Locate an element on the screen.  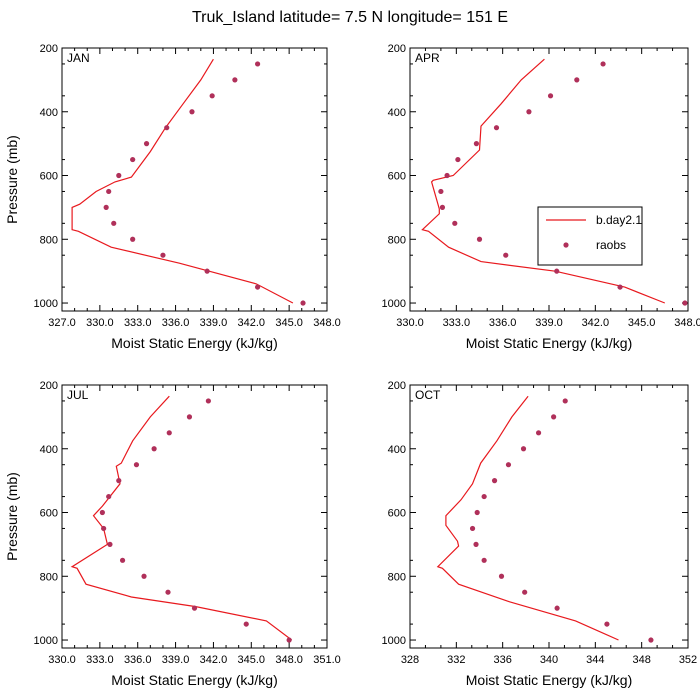
legend-label-obs: raobs is located at coordinates (611, 245).